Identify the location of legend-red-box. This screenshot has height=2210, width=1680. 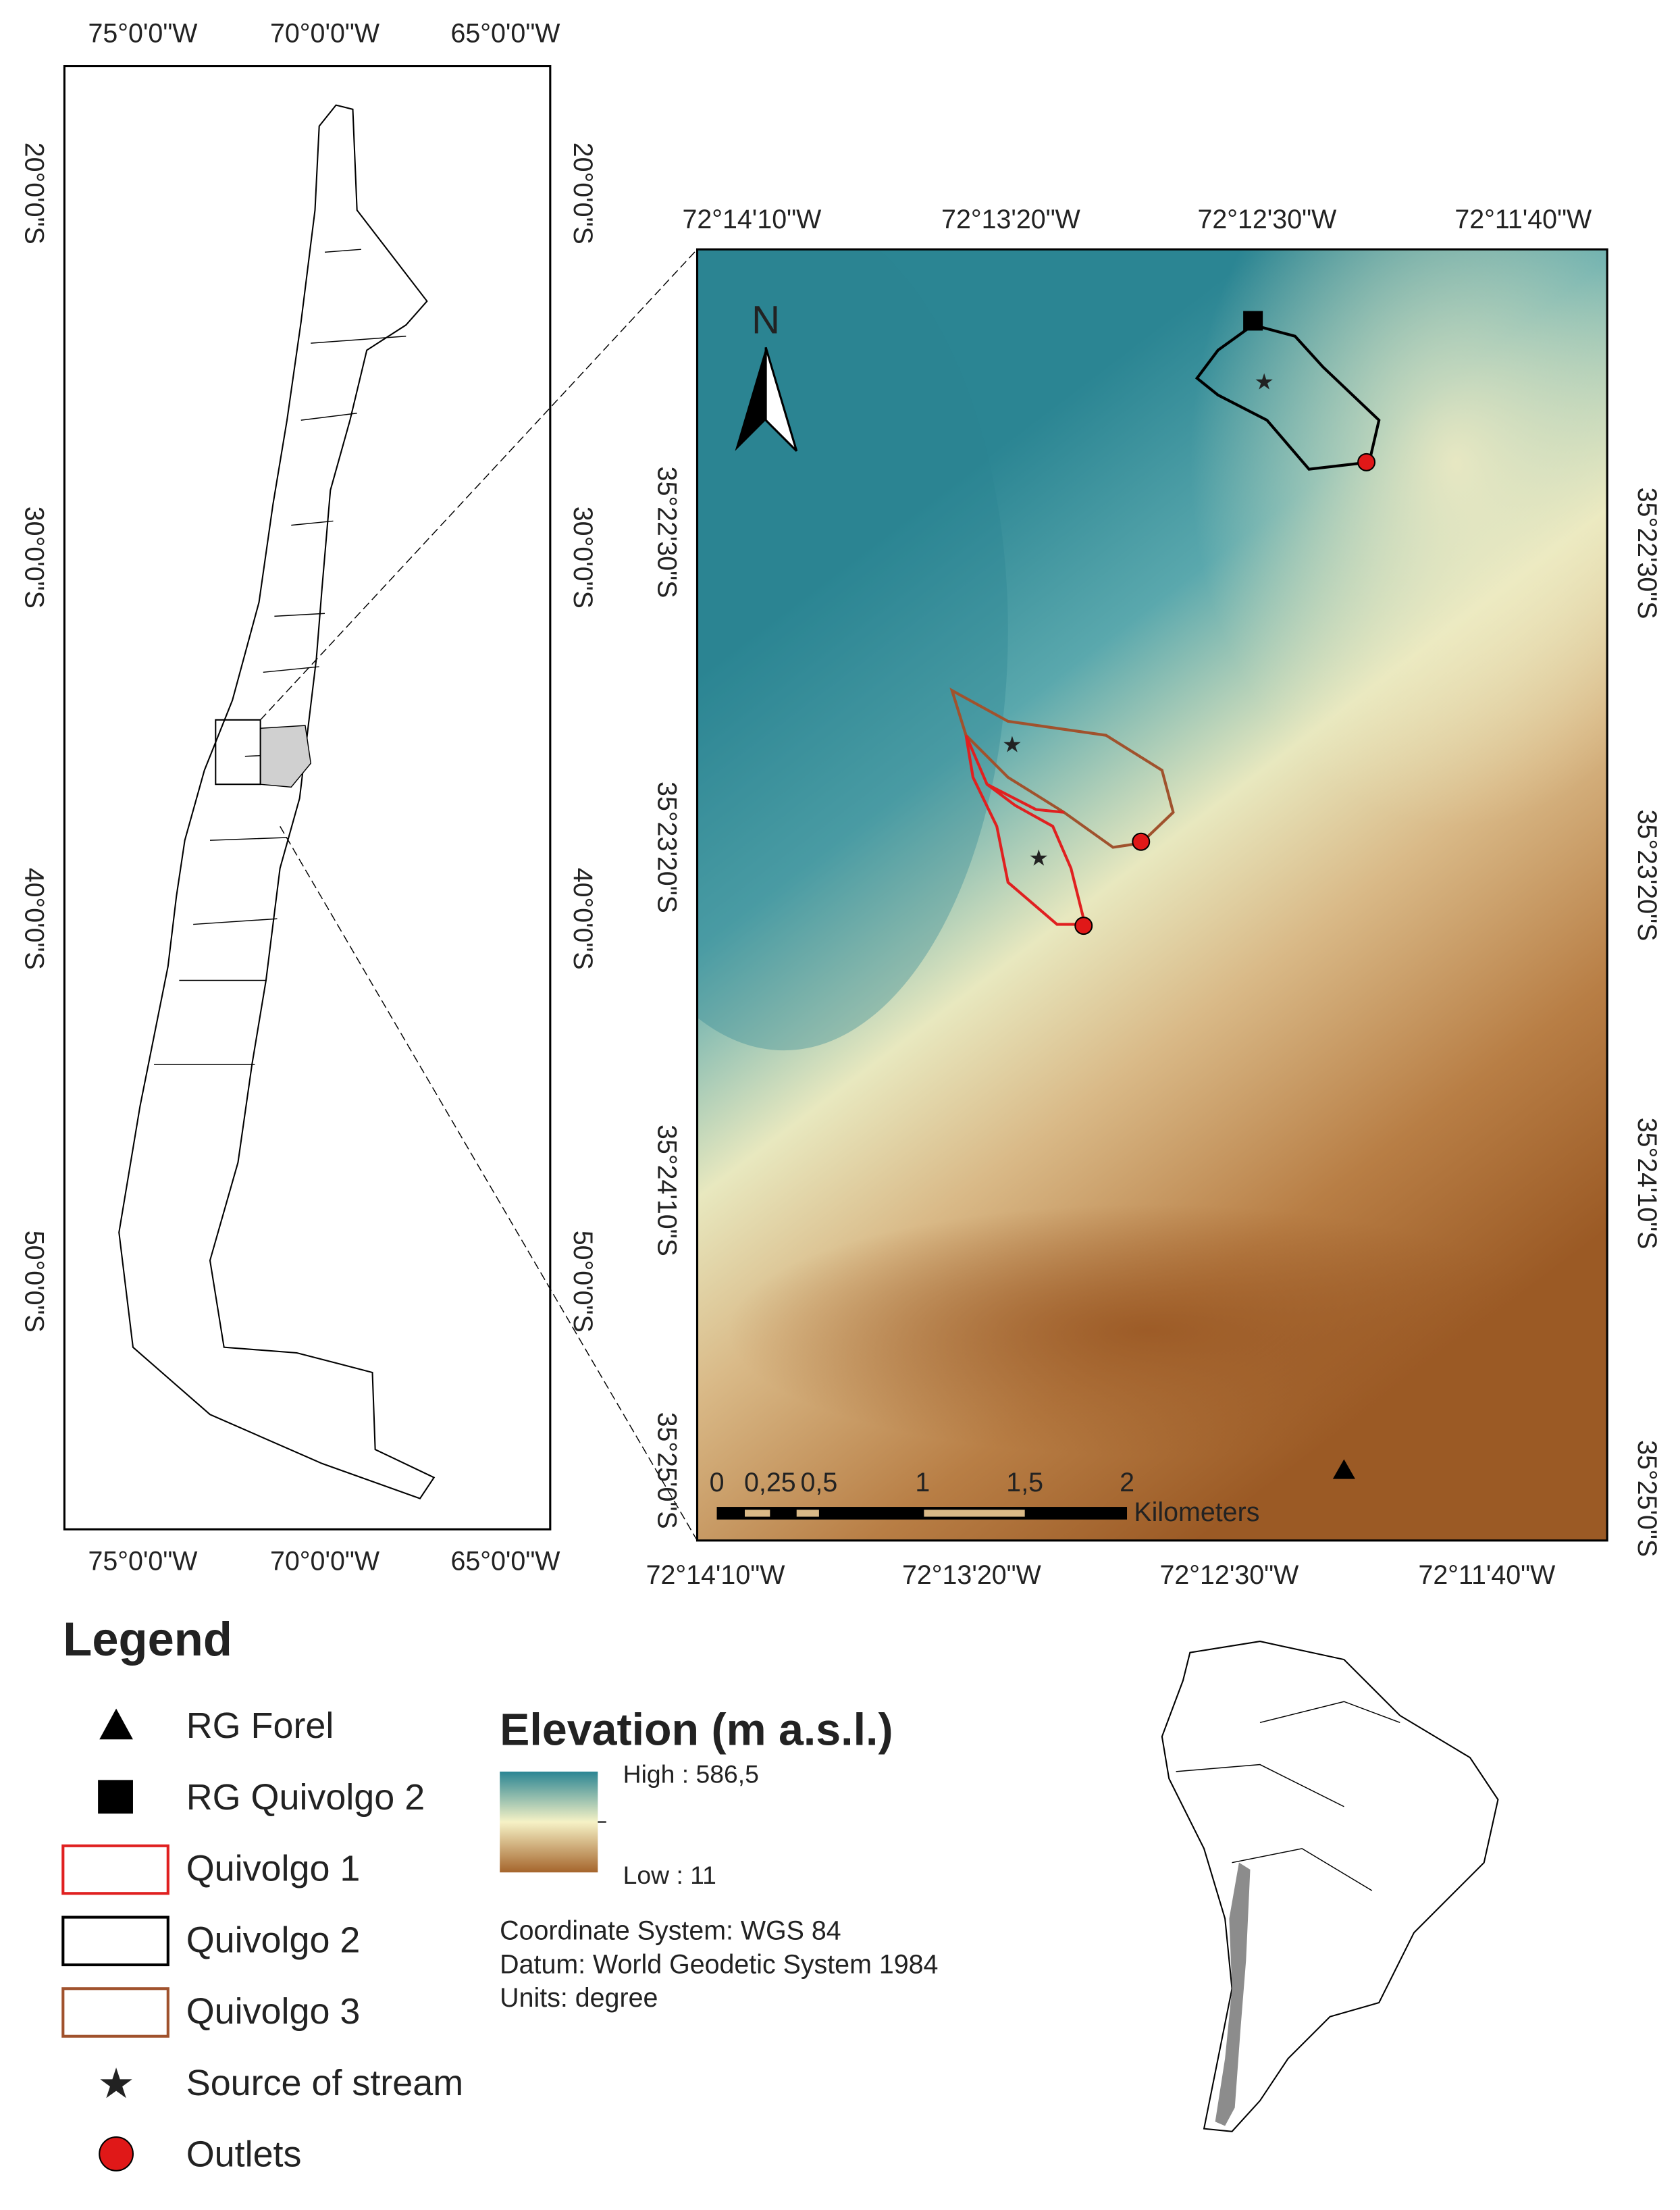
(115, 1869).